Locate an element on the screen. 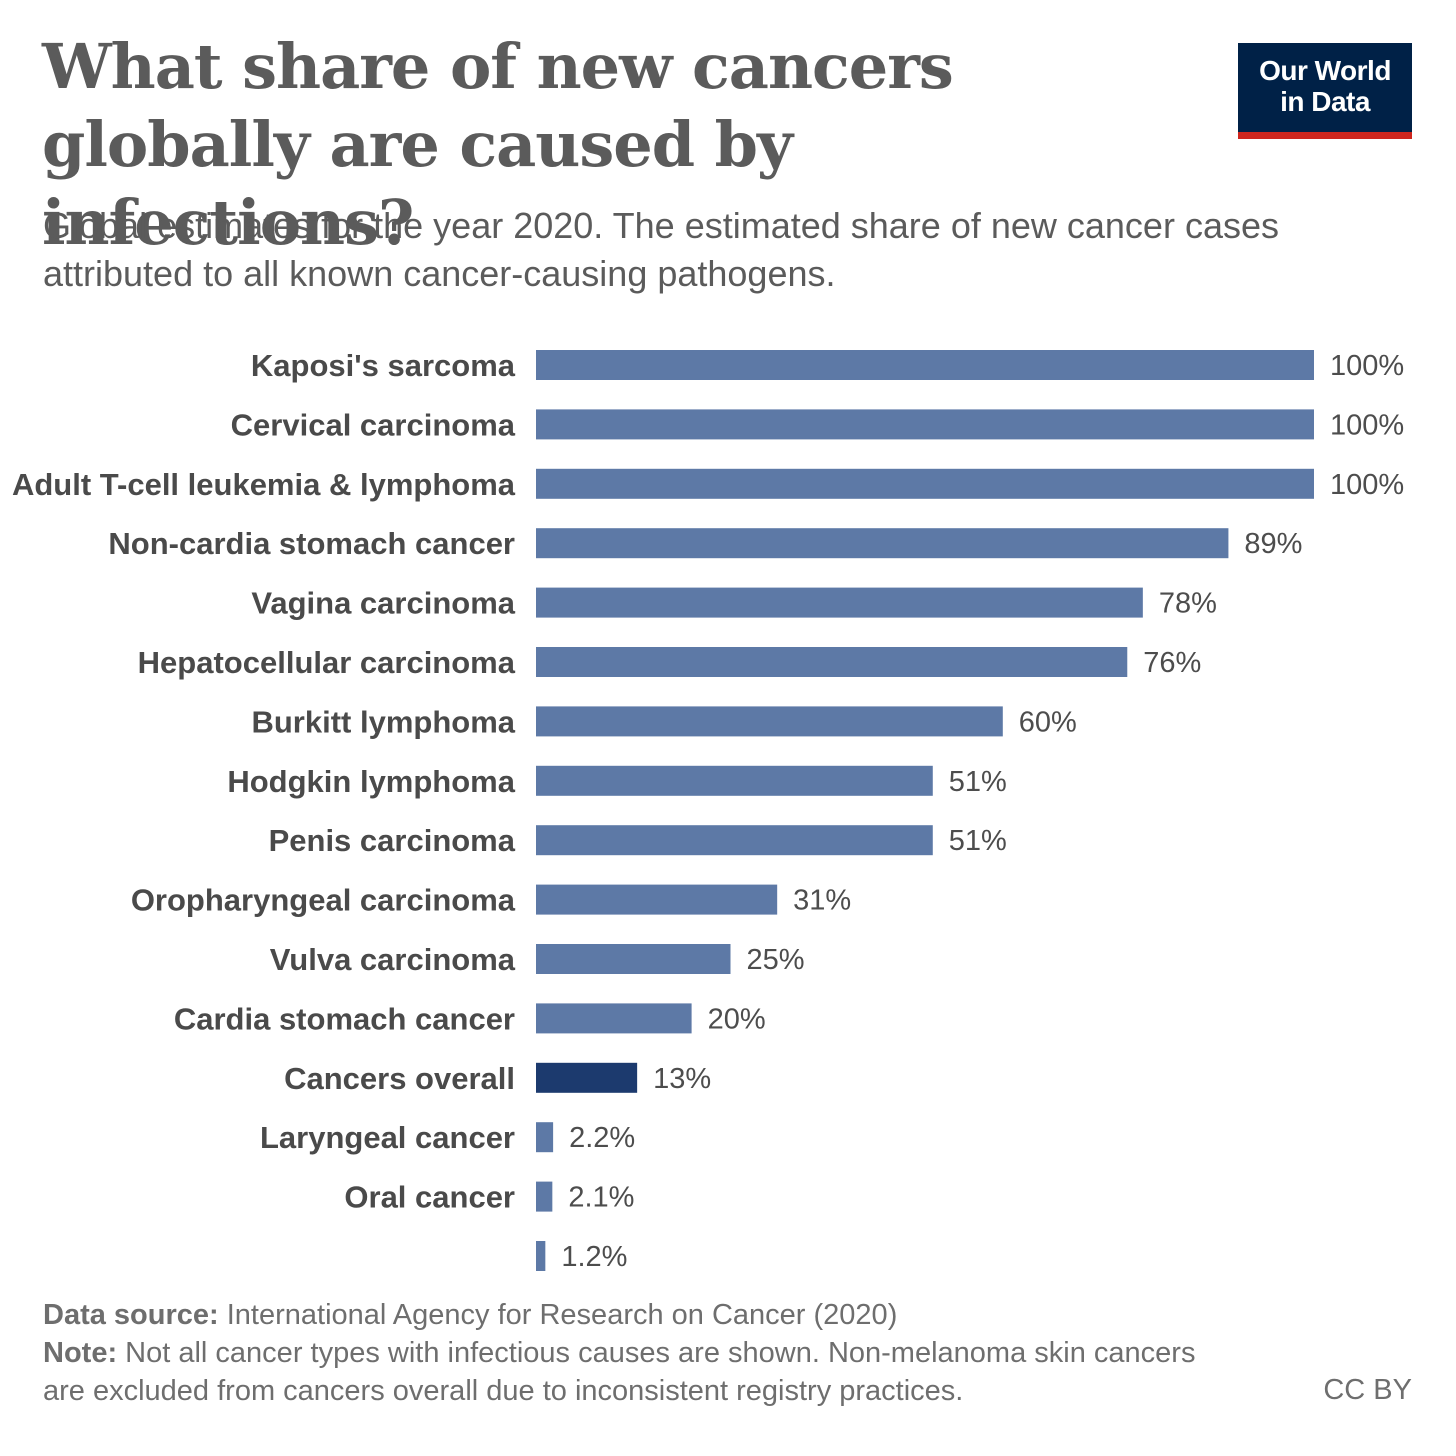 Image resolution: width=1456 pixels, height=1456 pixels. bar-row: Oral cancer 2.1% is located at coordinates (489, 1197).